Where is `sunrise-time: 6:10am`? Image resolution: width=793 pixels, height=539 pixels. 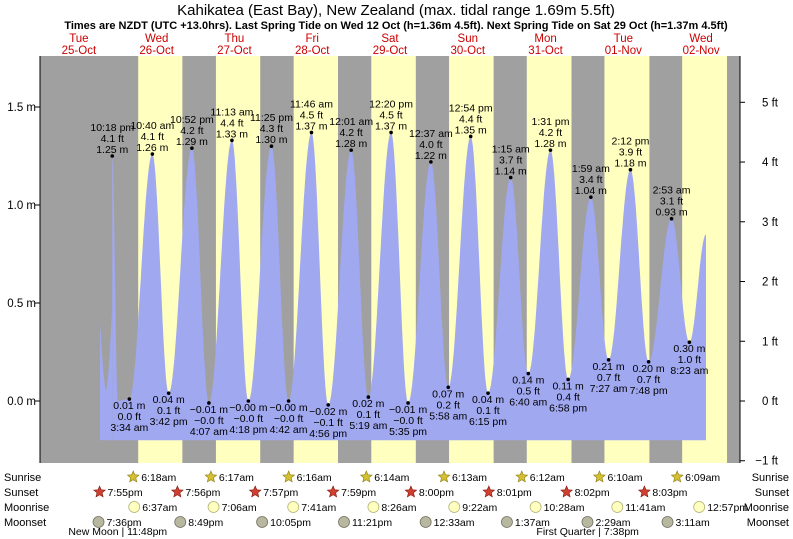 sunrise-time: 6:10am is located at coordinates (624, 478).